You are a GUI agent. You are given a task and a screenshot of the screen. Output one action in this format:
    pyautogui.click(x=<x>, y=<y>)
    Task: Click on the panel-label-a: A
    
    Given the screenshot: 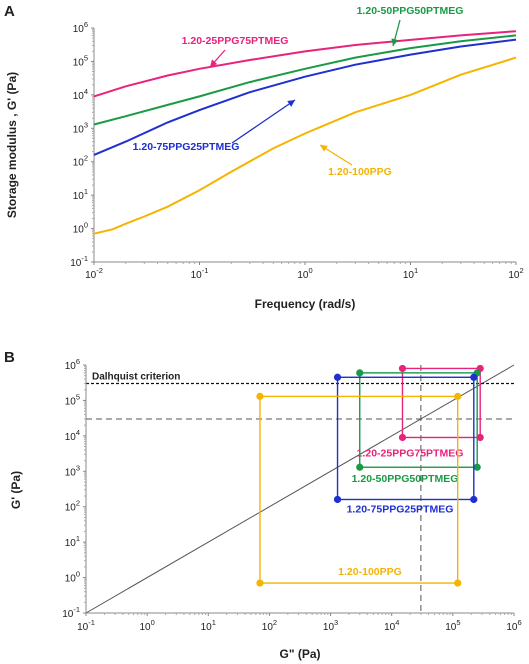 What is the action you would take?
    pyautogui.click(x=9, y=11)
    